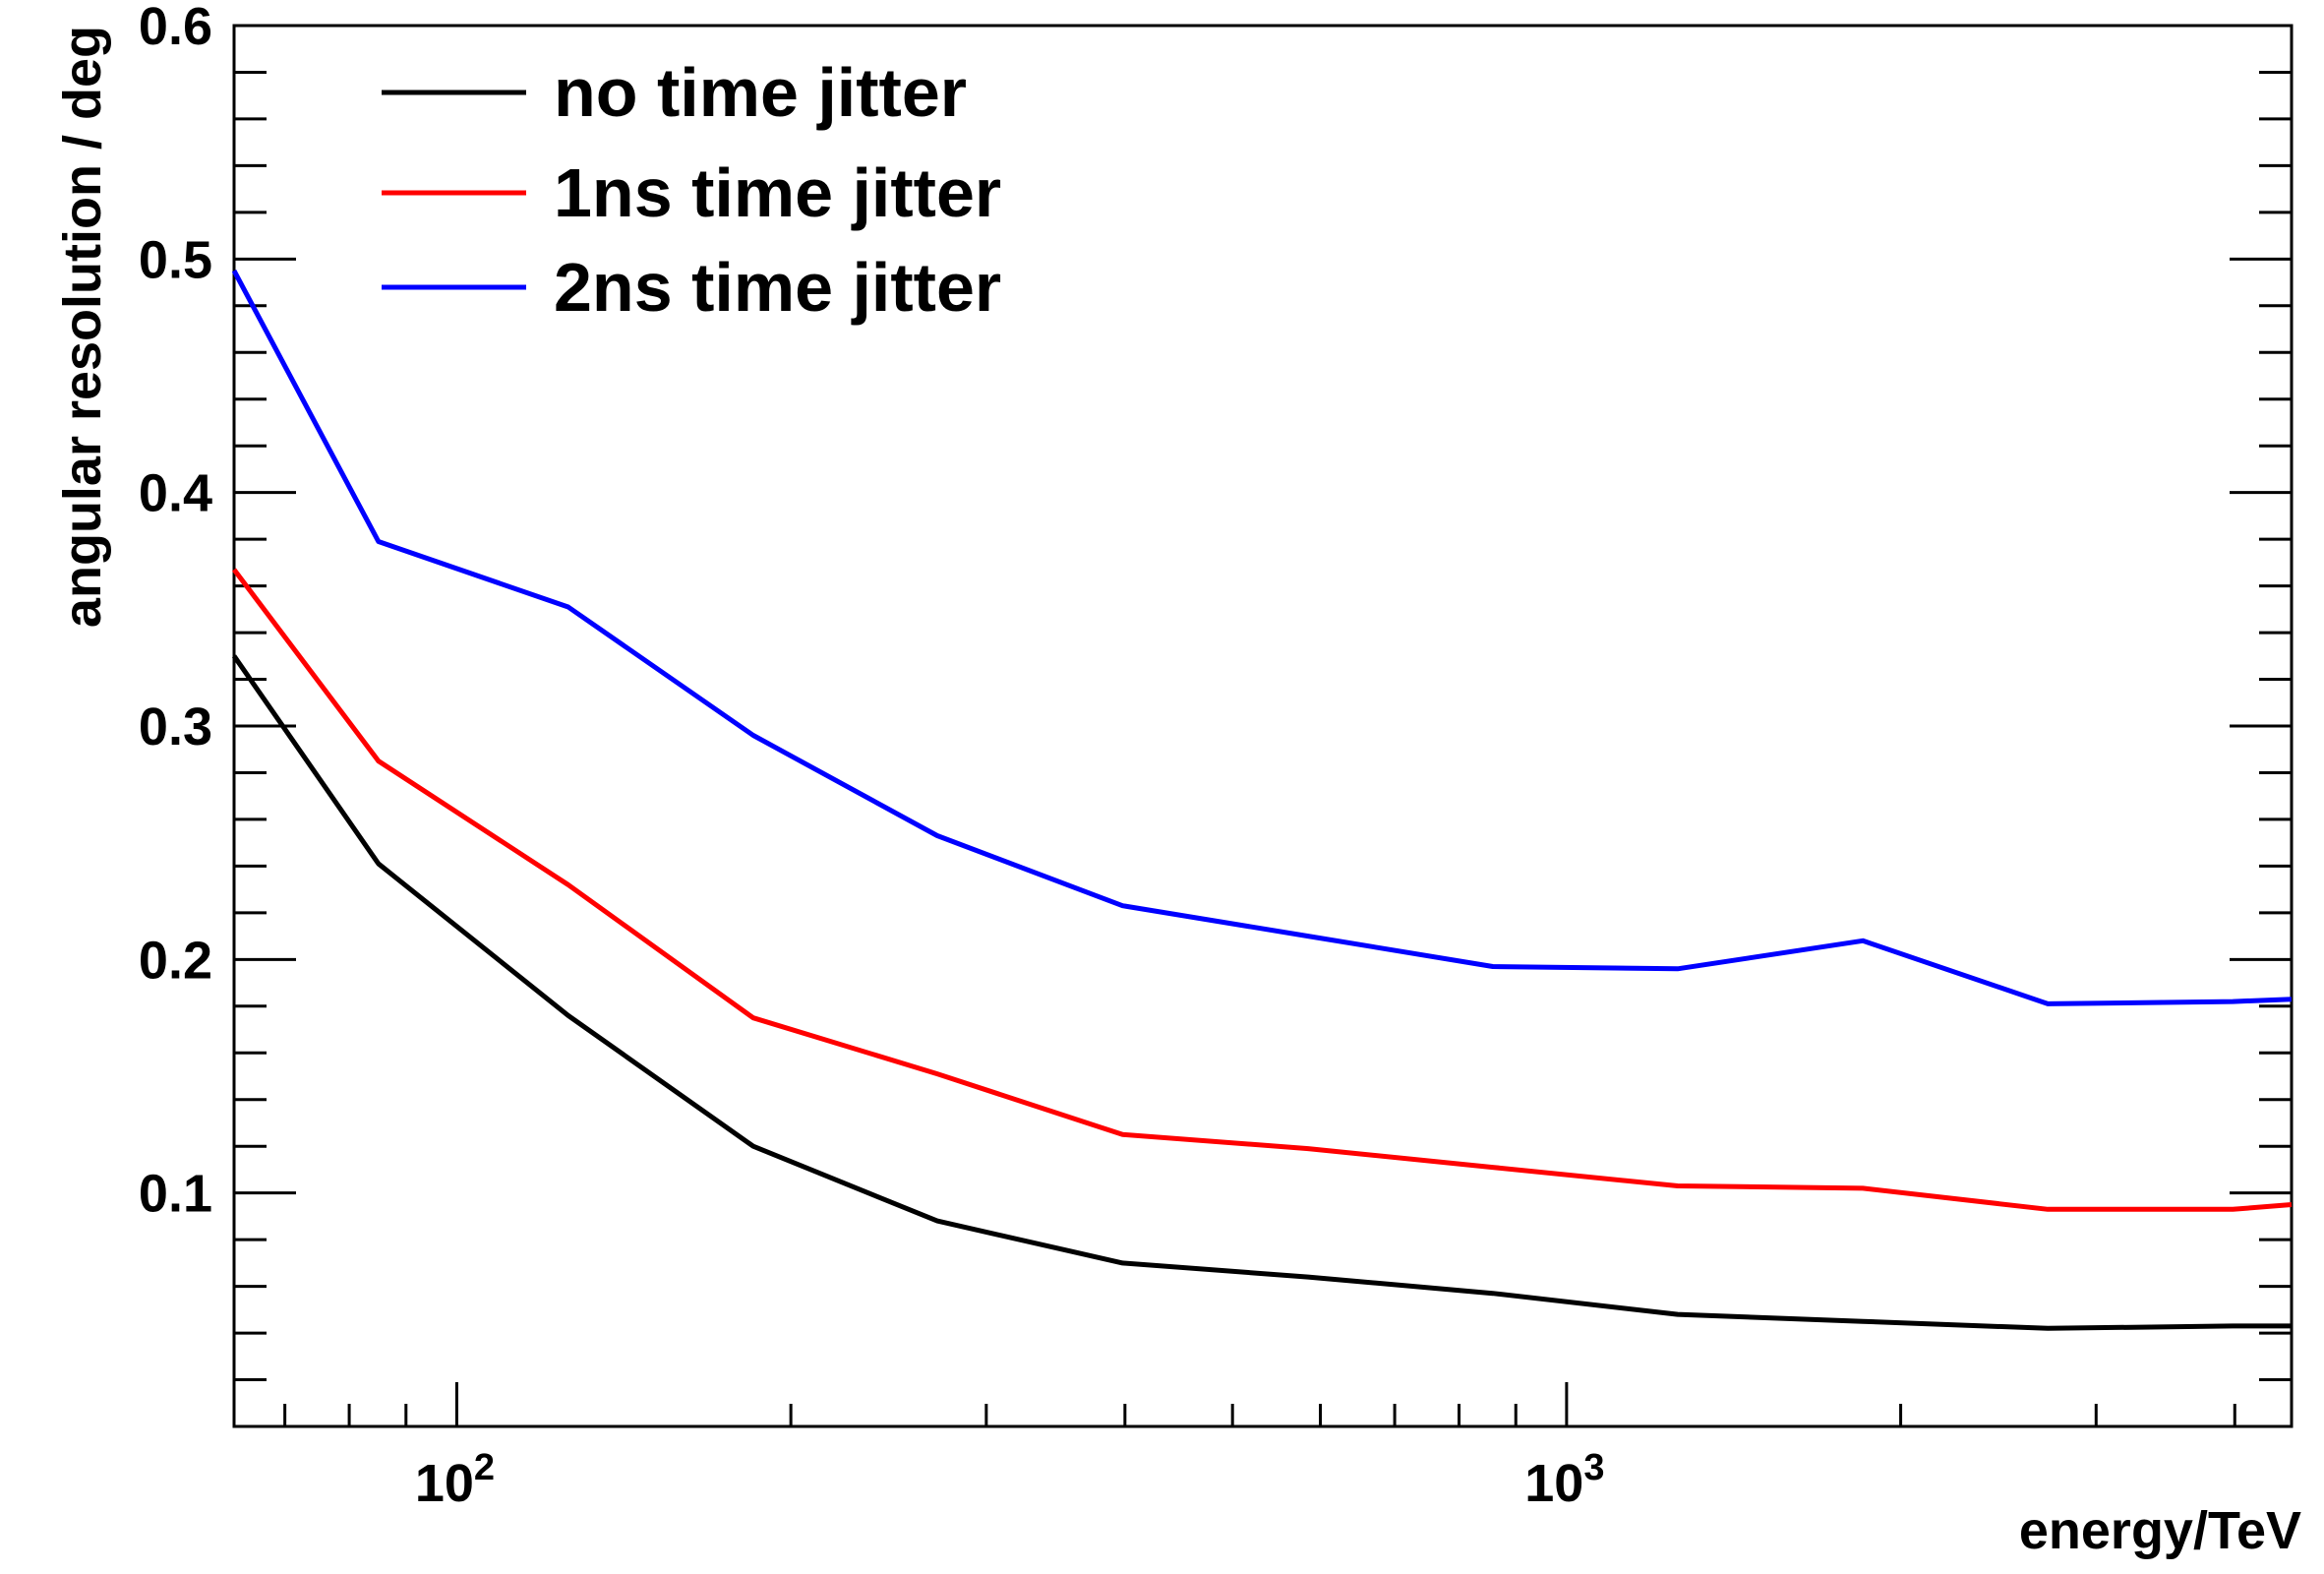 This screenshot has width=2324, height=1574. Describe the element at coordinates (175, 28) in the screenshot. I see `y-tick-label: 0.6` at that location.